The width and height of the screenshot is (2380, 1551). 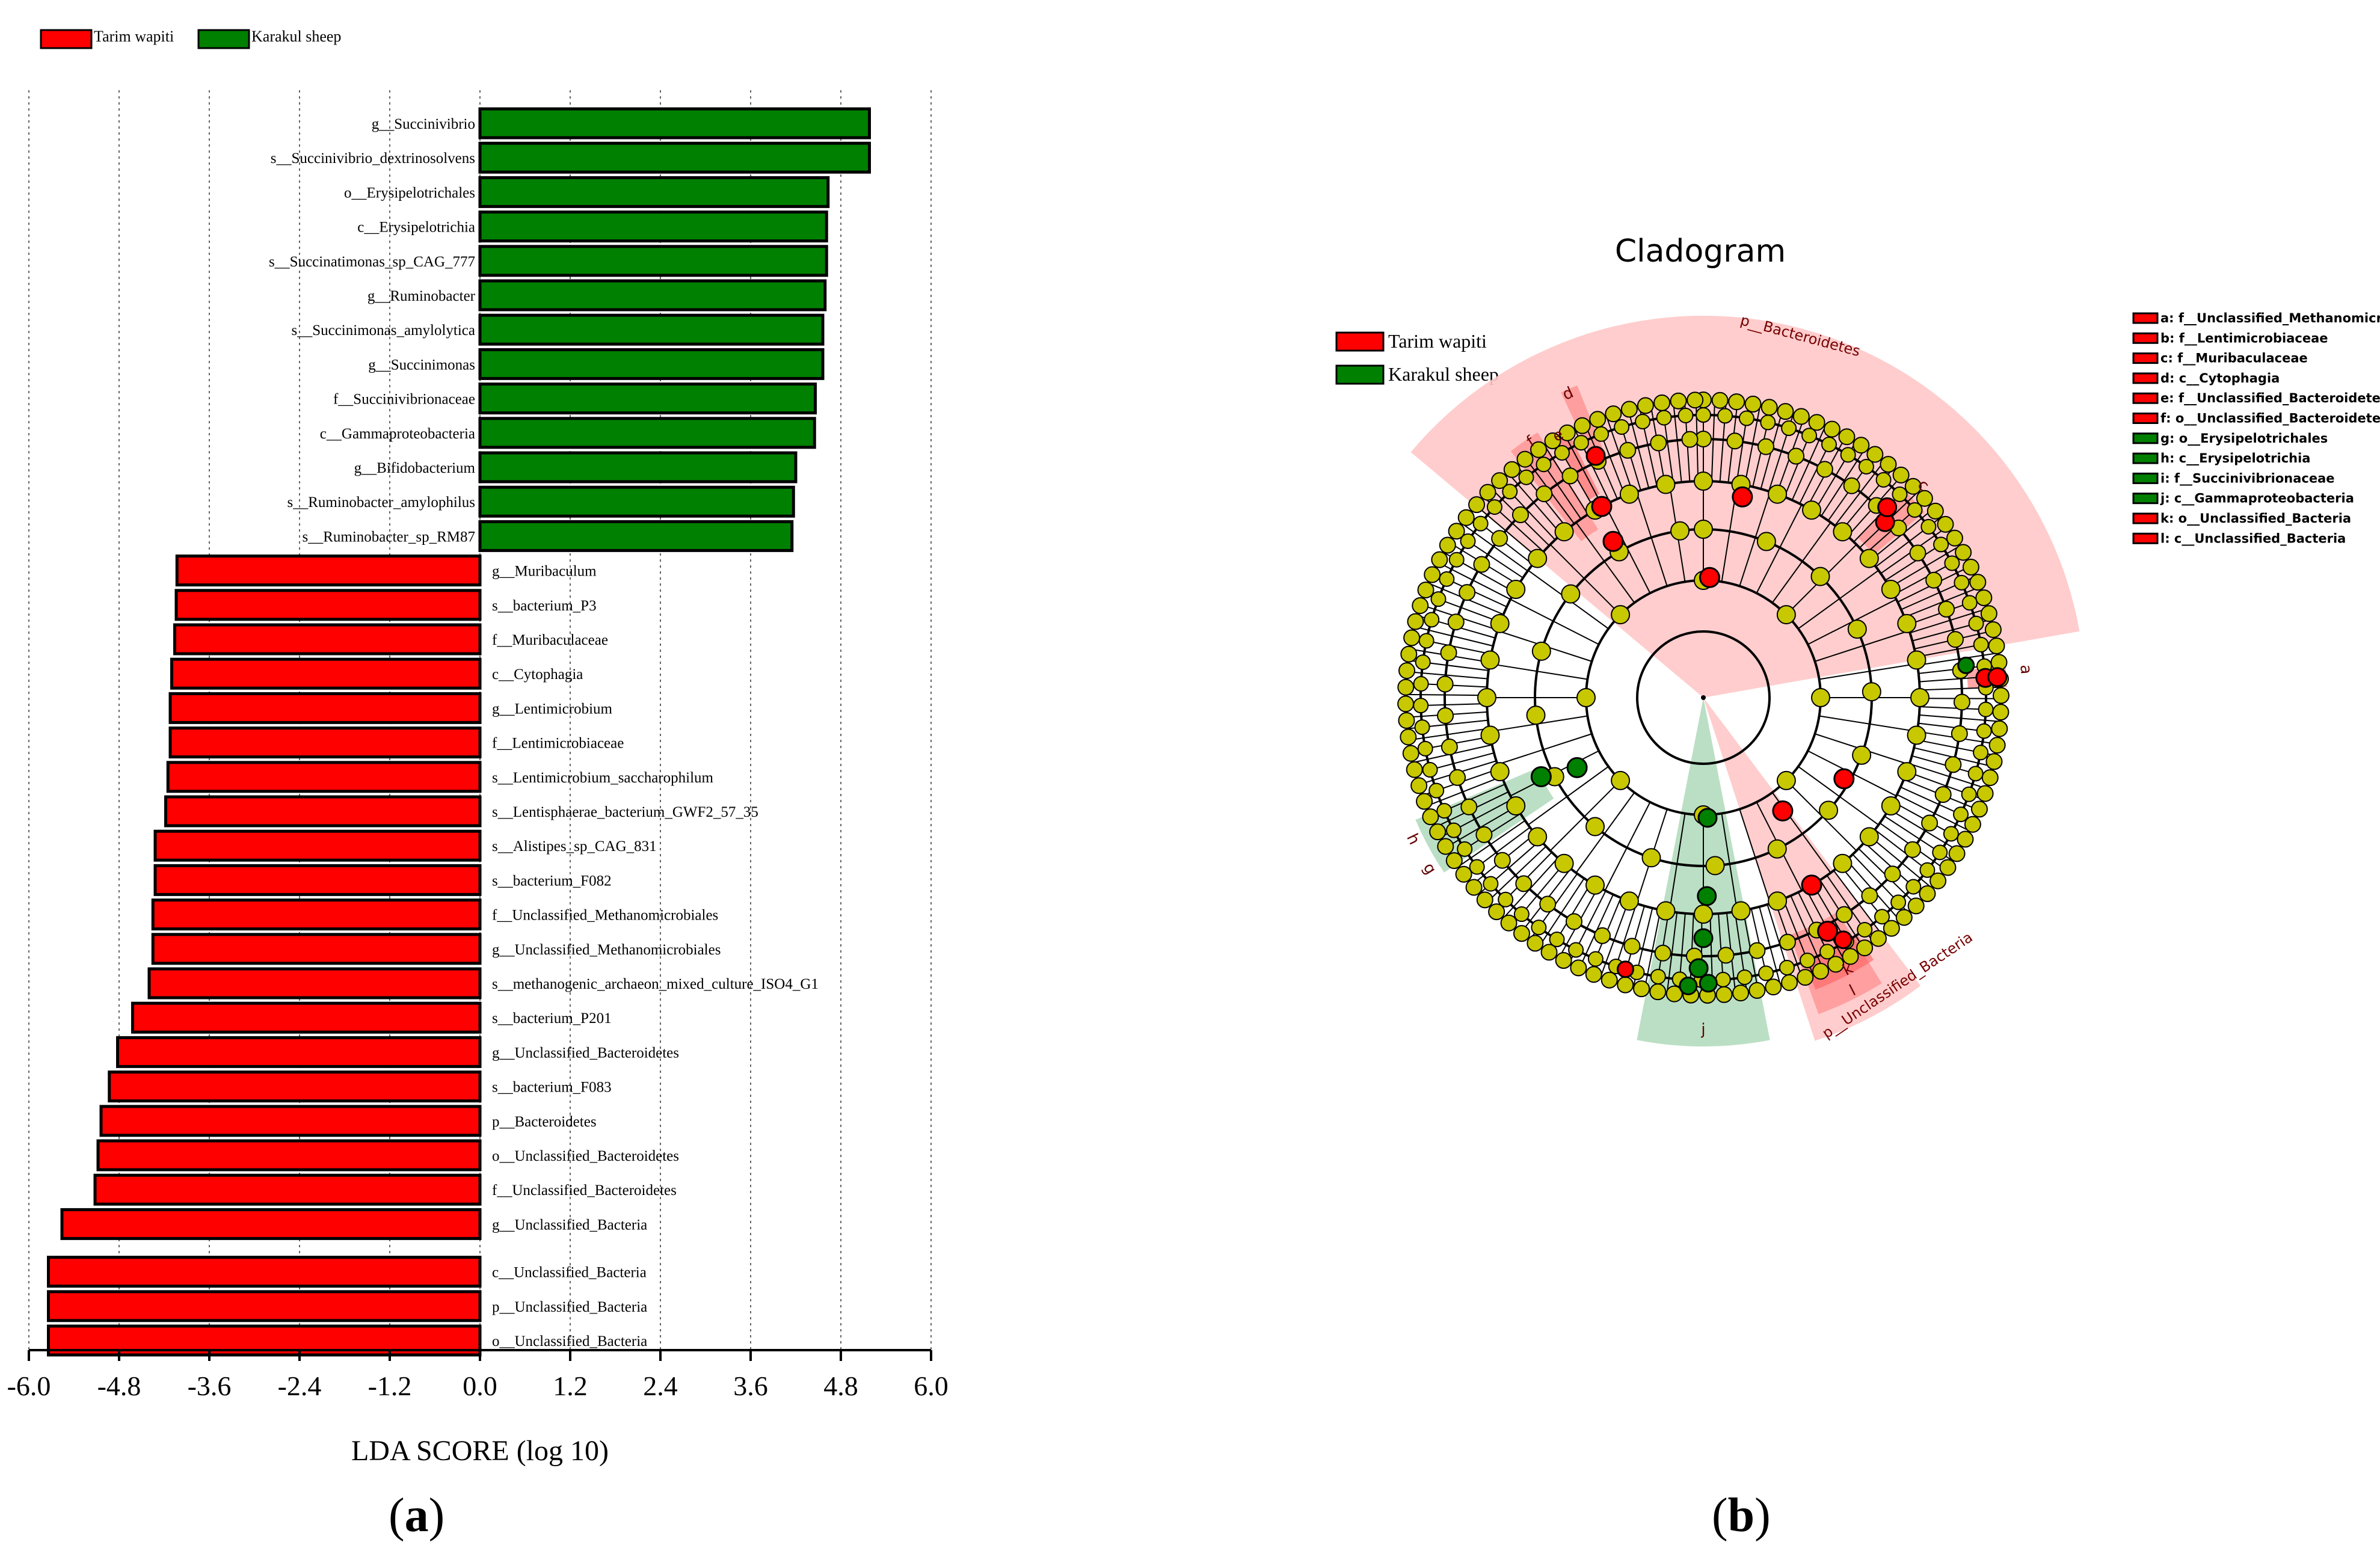 What do you see at coordinates (584, 1190) in the screenshot?
I see `bar-label: f__Unclassified_Bacteroidetes` at bounding box center [584, 1190].